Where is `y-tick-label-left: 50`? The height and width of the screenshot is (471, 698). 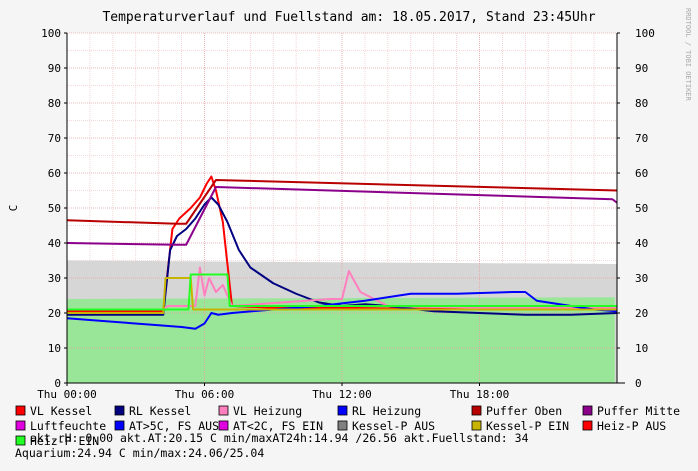 y-tick-label-left: 50 is located at coordinates (54, 208).